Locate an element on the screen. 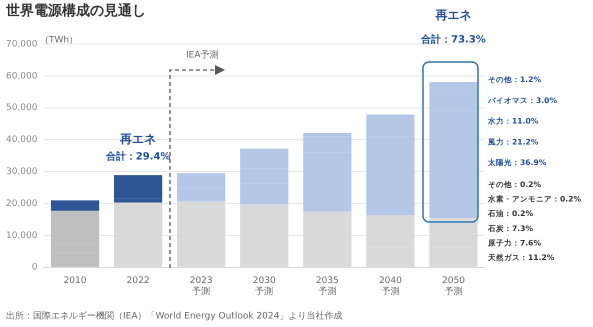  x-tick-label: 2023 予測 is located at coordinates (201, 286).